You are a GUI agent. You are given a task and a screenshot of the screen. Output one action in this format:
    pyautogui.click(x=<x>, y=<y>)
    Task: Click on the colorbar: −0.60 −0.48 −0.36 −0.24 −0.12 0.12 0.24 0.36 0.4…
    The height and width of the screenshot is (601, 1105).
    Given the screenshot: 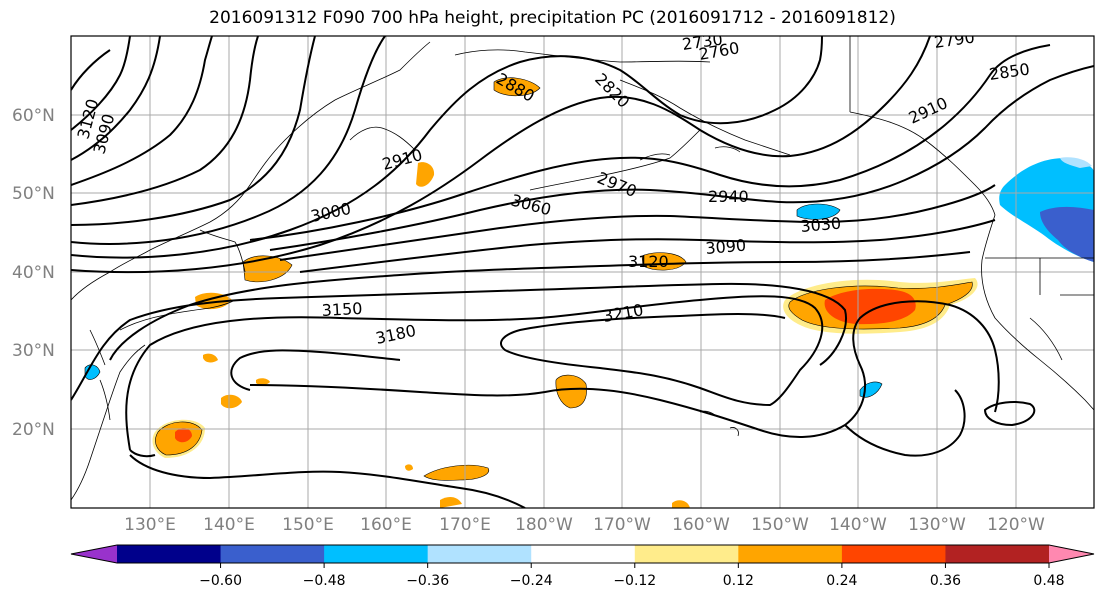 What is the action you would take?
    pyautogui.click(x=582, y=566)
    